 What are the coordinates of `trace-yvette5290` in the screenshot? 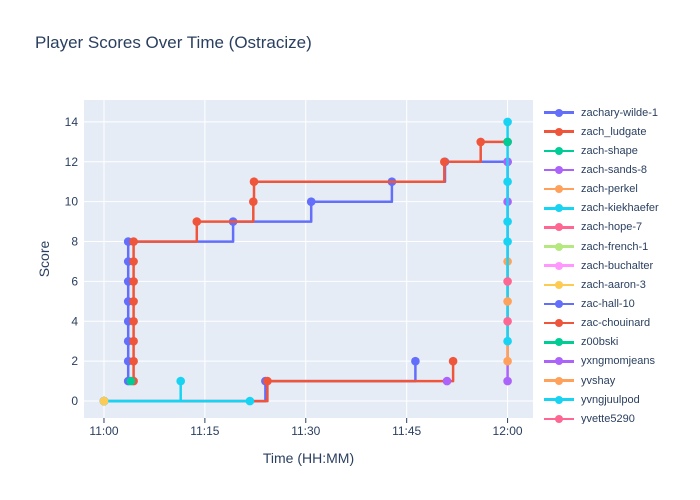 It's located at (507, 321).